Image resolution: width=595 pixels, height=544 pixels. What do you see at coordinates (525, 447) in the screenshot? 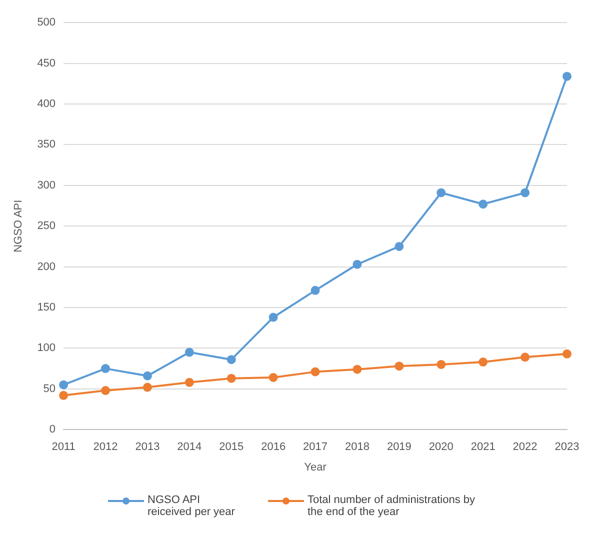
I see `x-tick-label: 2022` at bounding box center [525, 447].